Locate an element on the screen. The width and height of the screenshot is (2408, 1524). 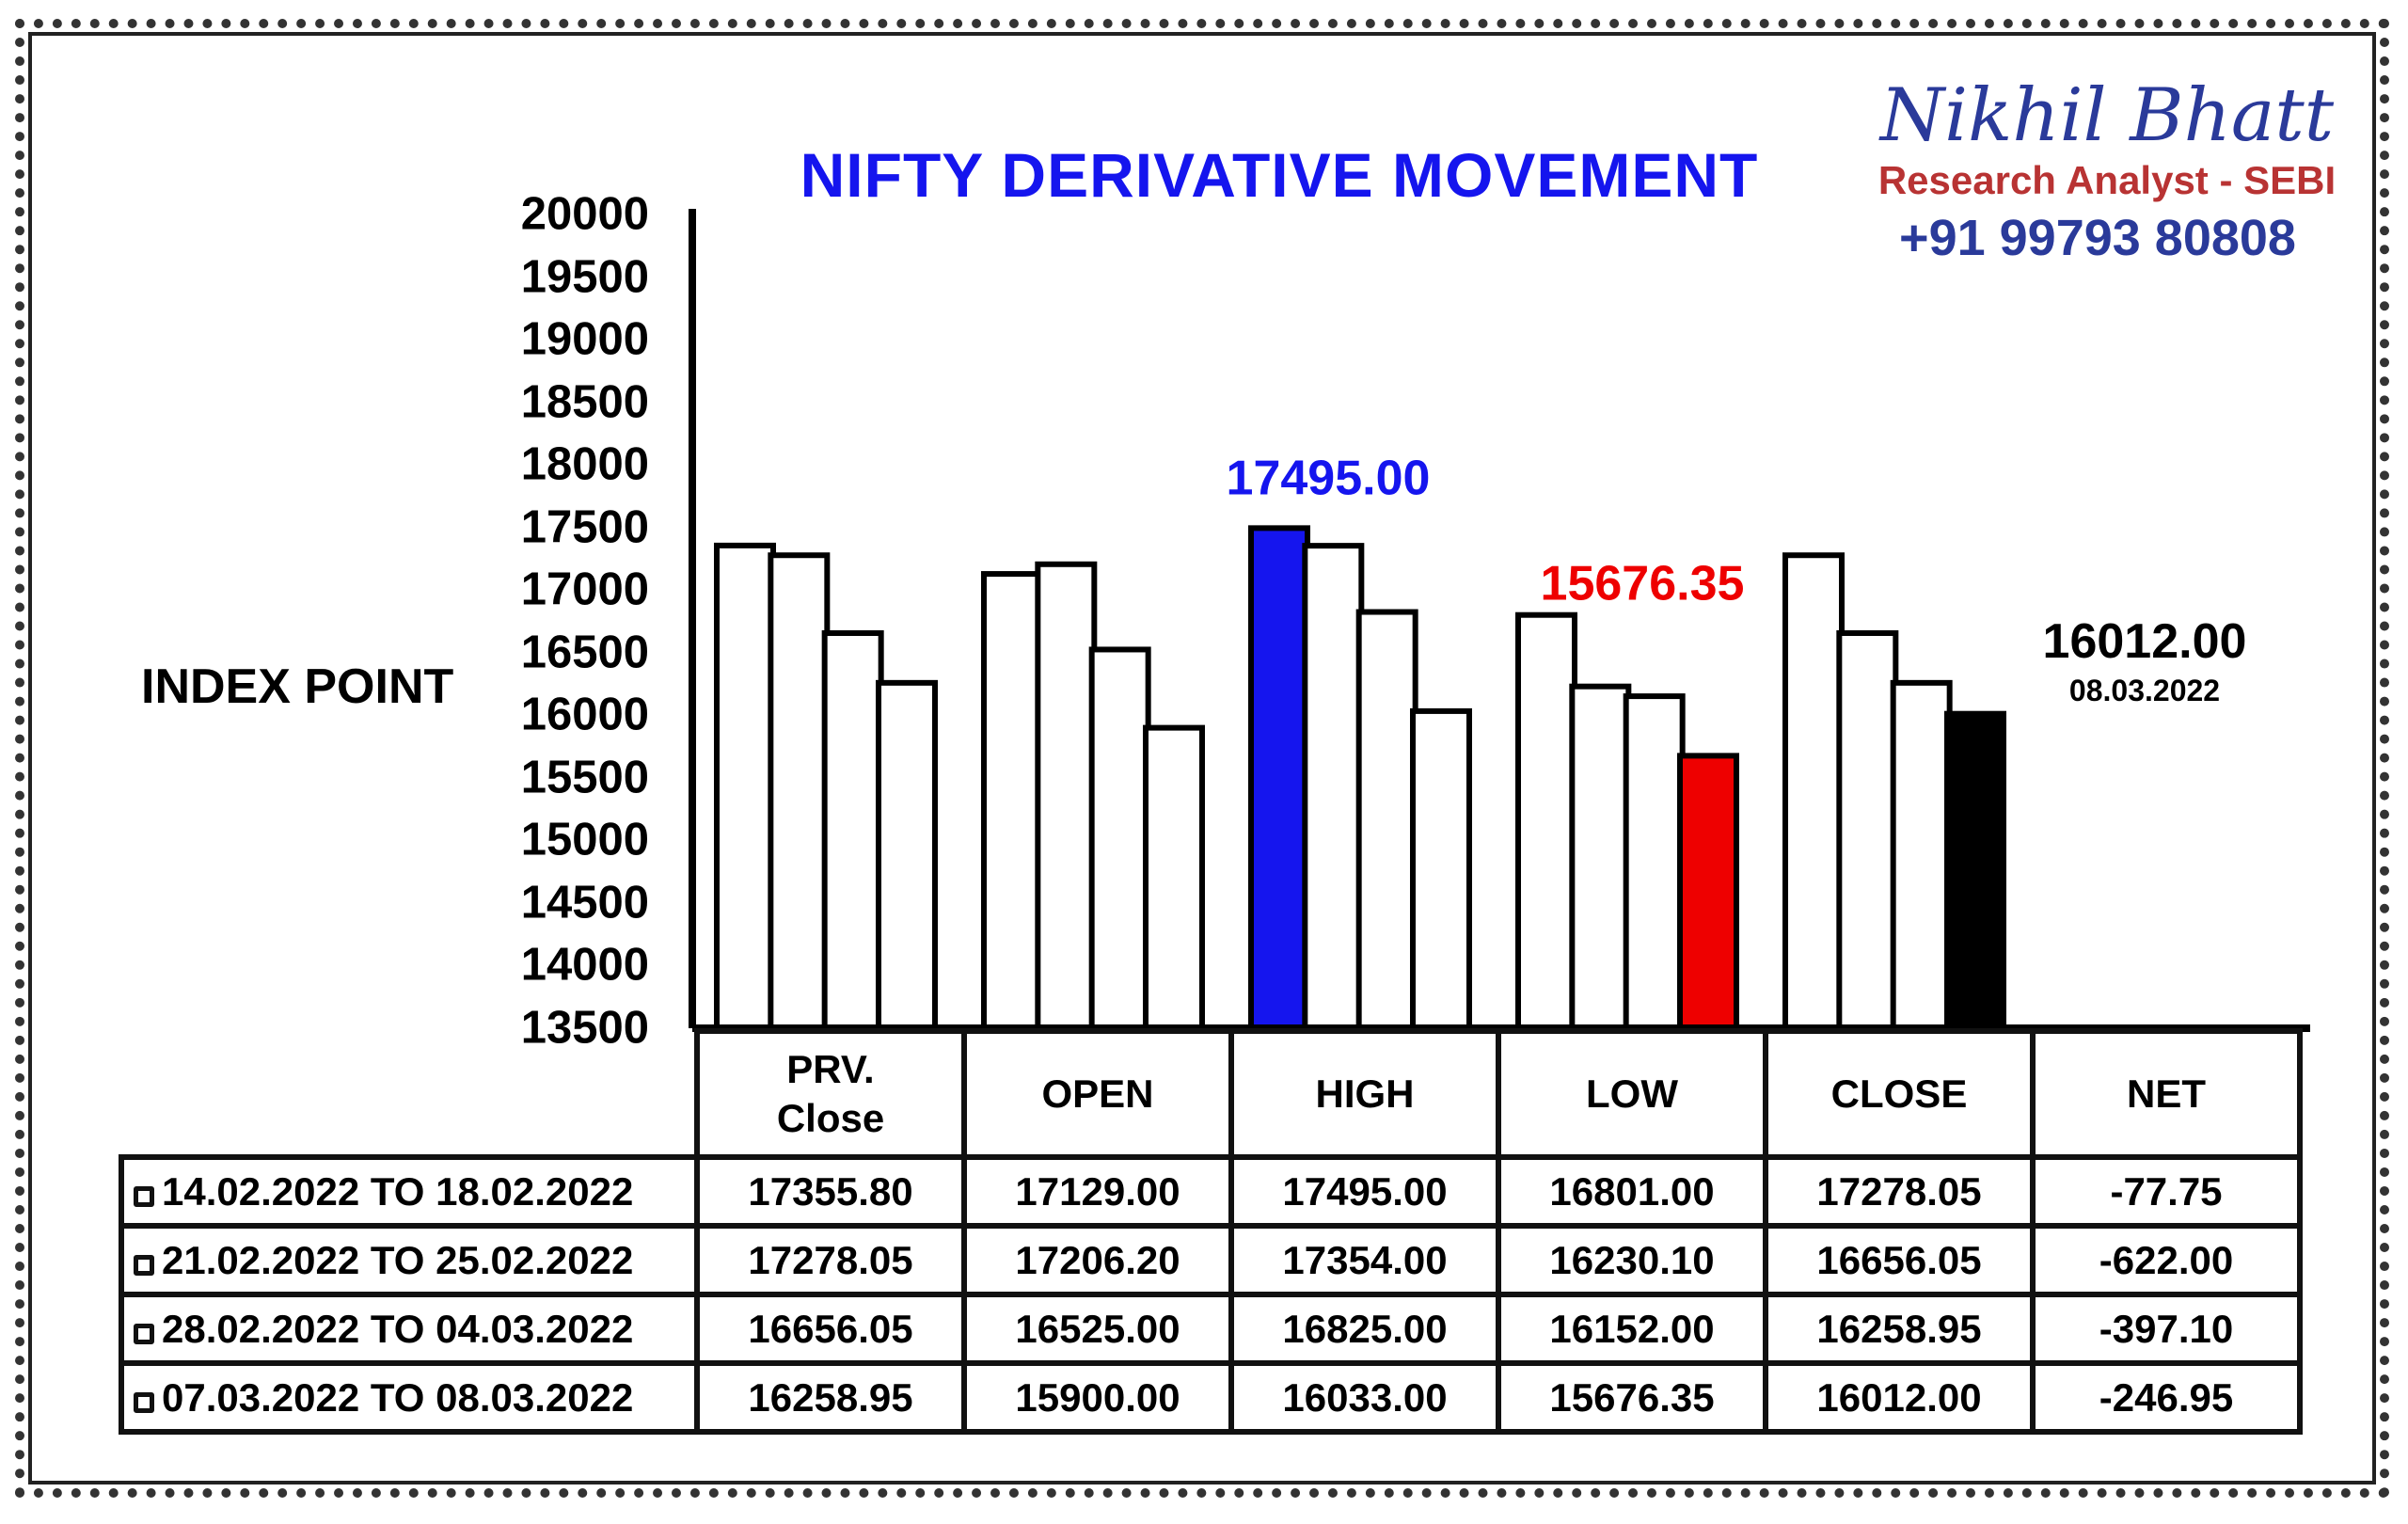
table-cell: -397.10 is located at coordinates (2167, 1329).